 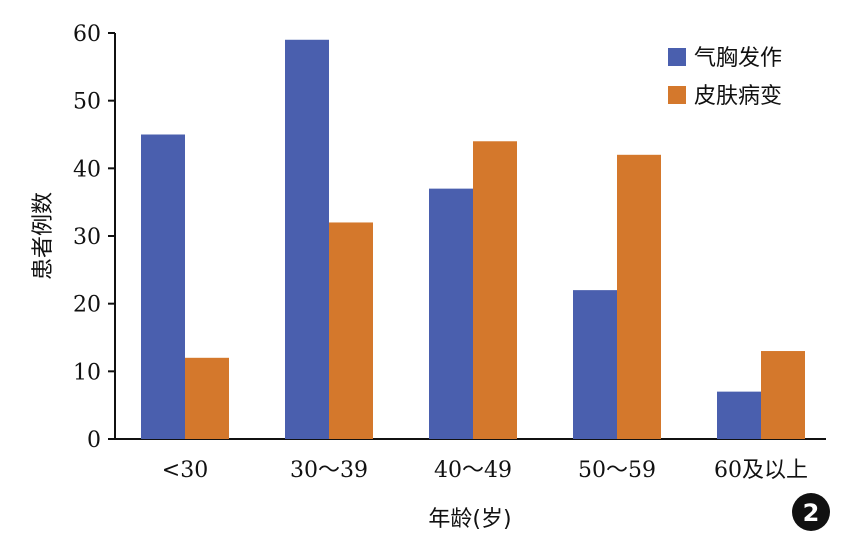 What do you see at coordinates (725, 77) in the screenshot?
I see `legend: 气胸发作 皮肤病变` at bounding box center [725, 77].